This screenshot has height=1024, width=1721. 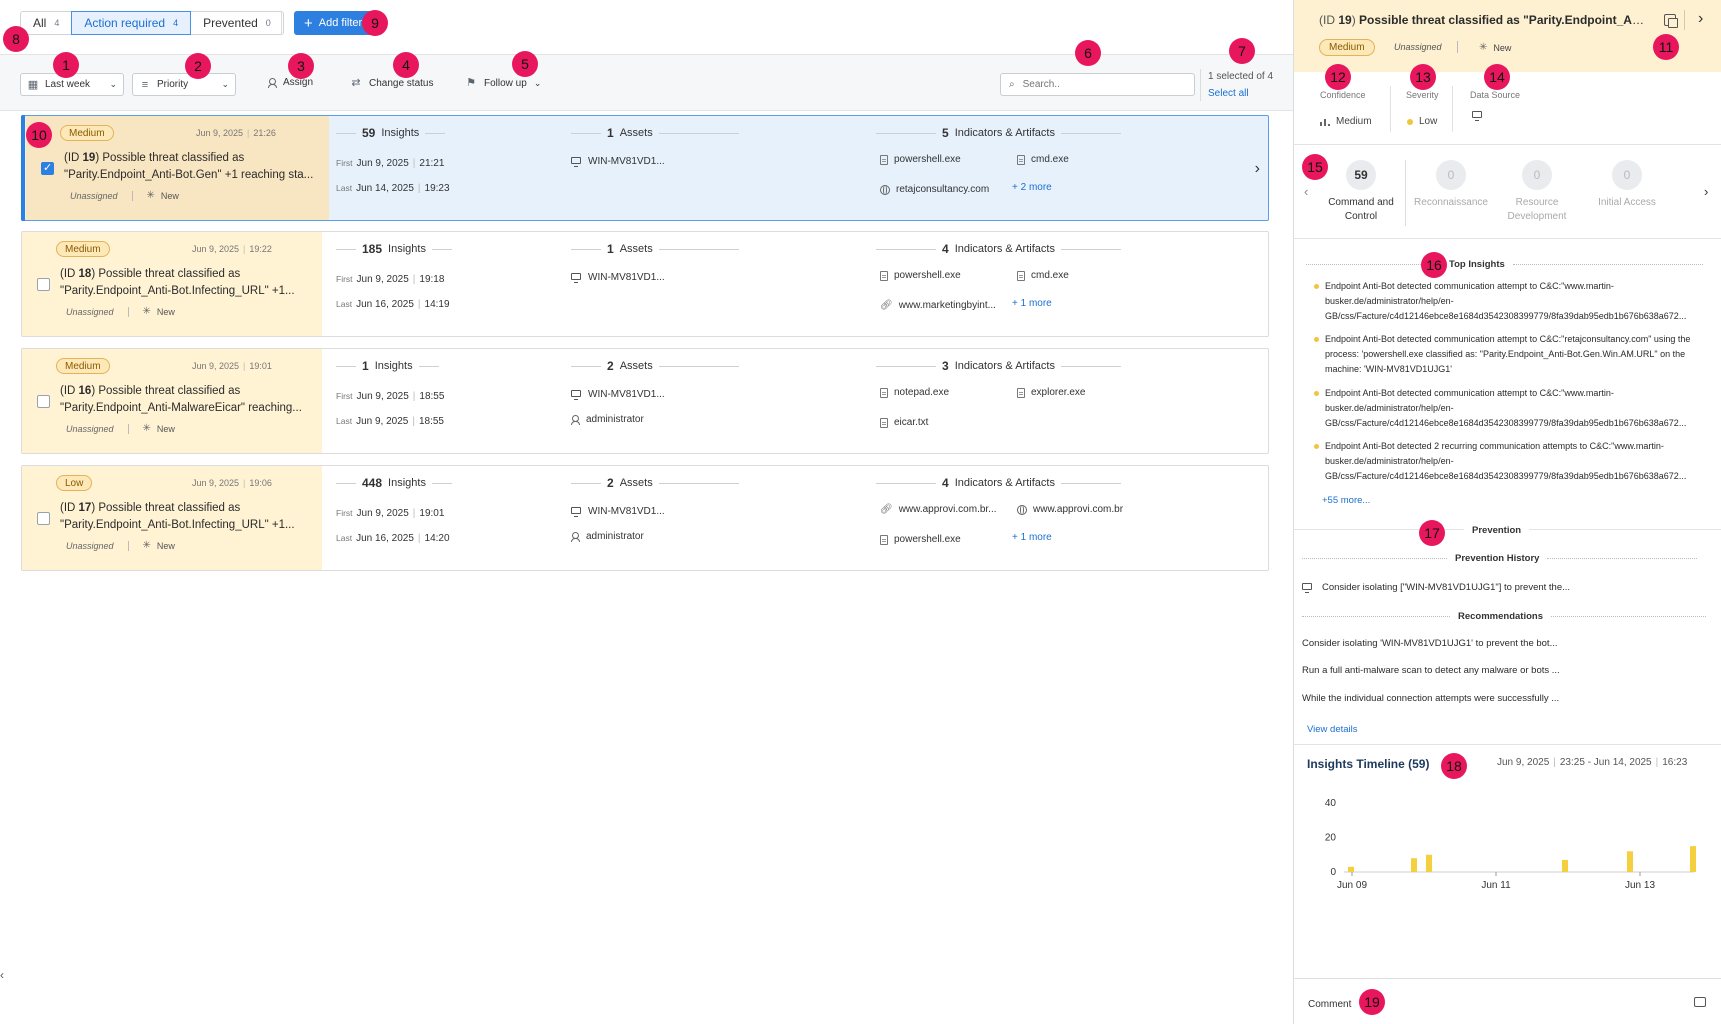 What do you see at coordinates (1627, 185) in the screenshot?
I see `mitre-tactic-initial-access: 0 Initial Access` at bounding box center [1627, 185].